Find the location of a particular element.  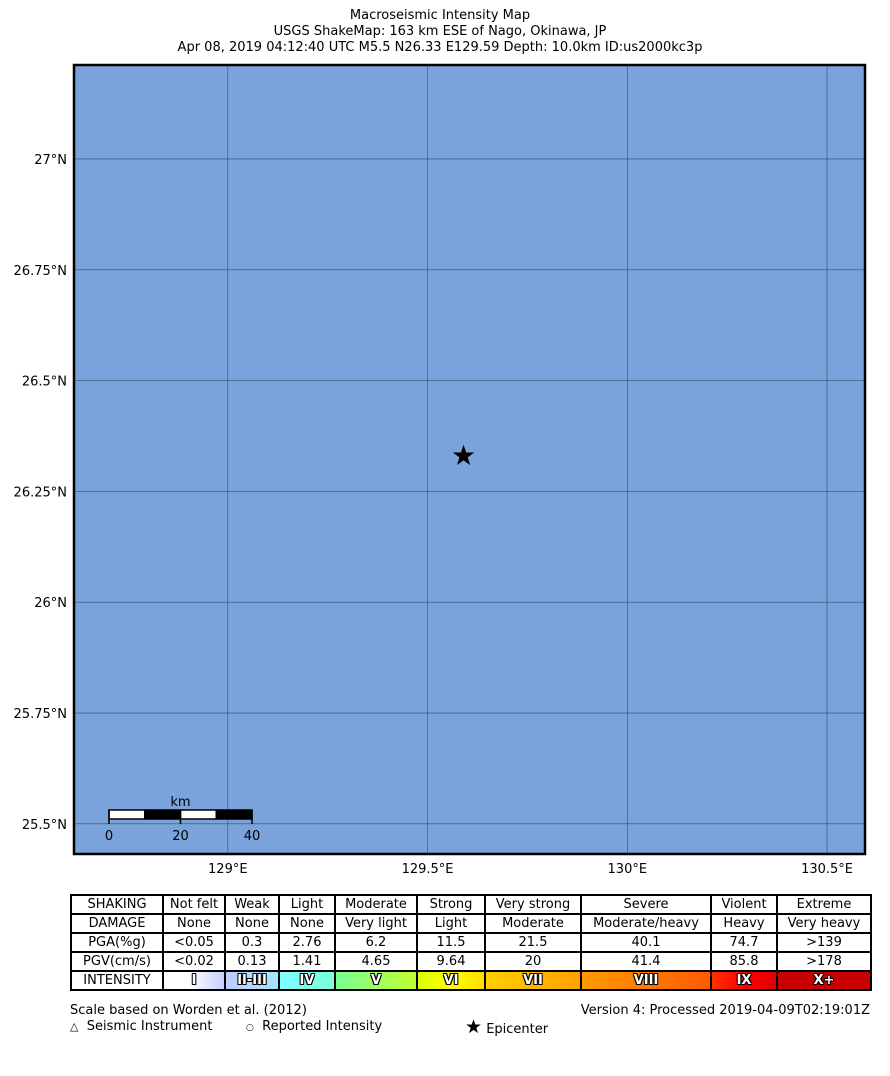

legend-cell: Moderate/heavy is located at coordinates (646, 923).